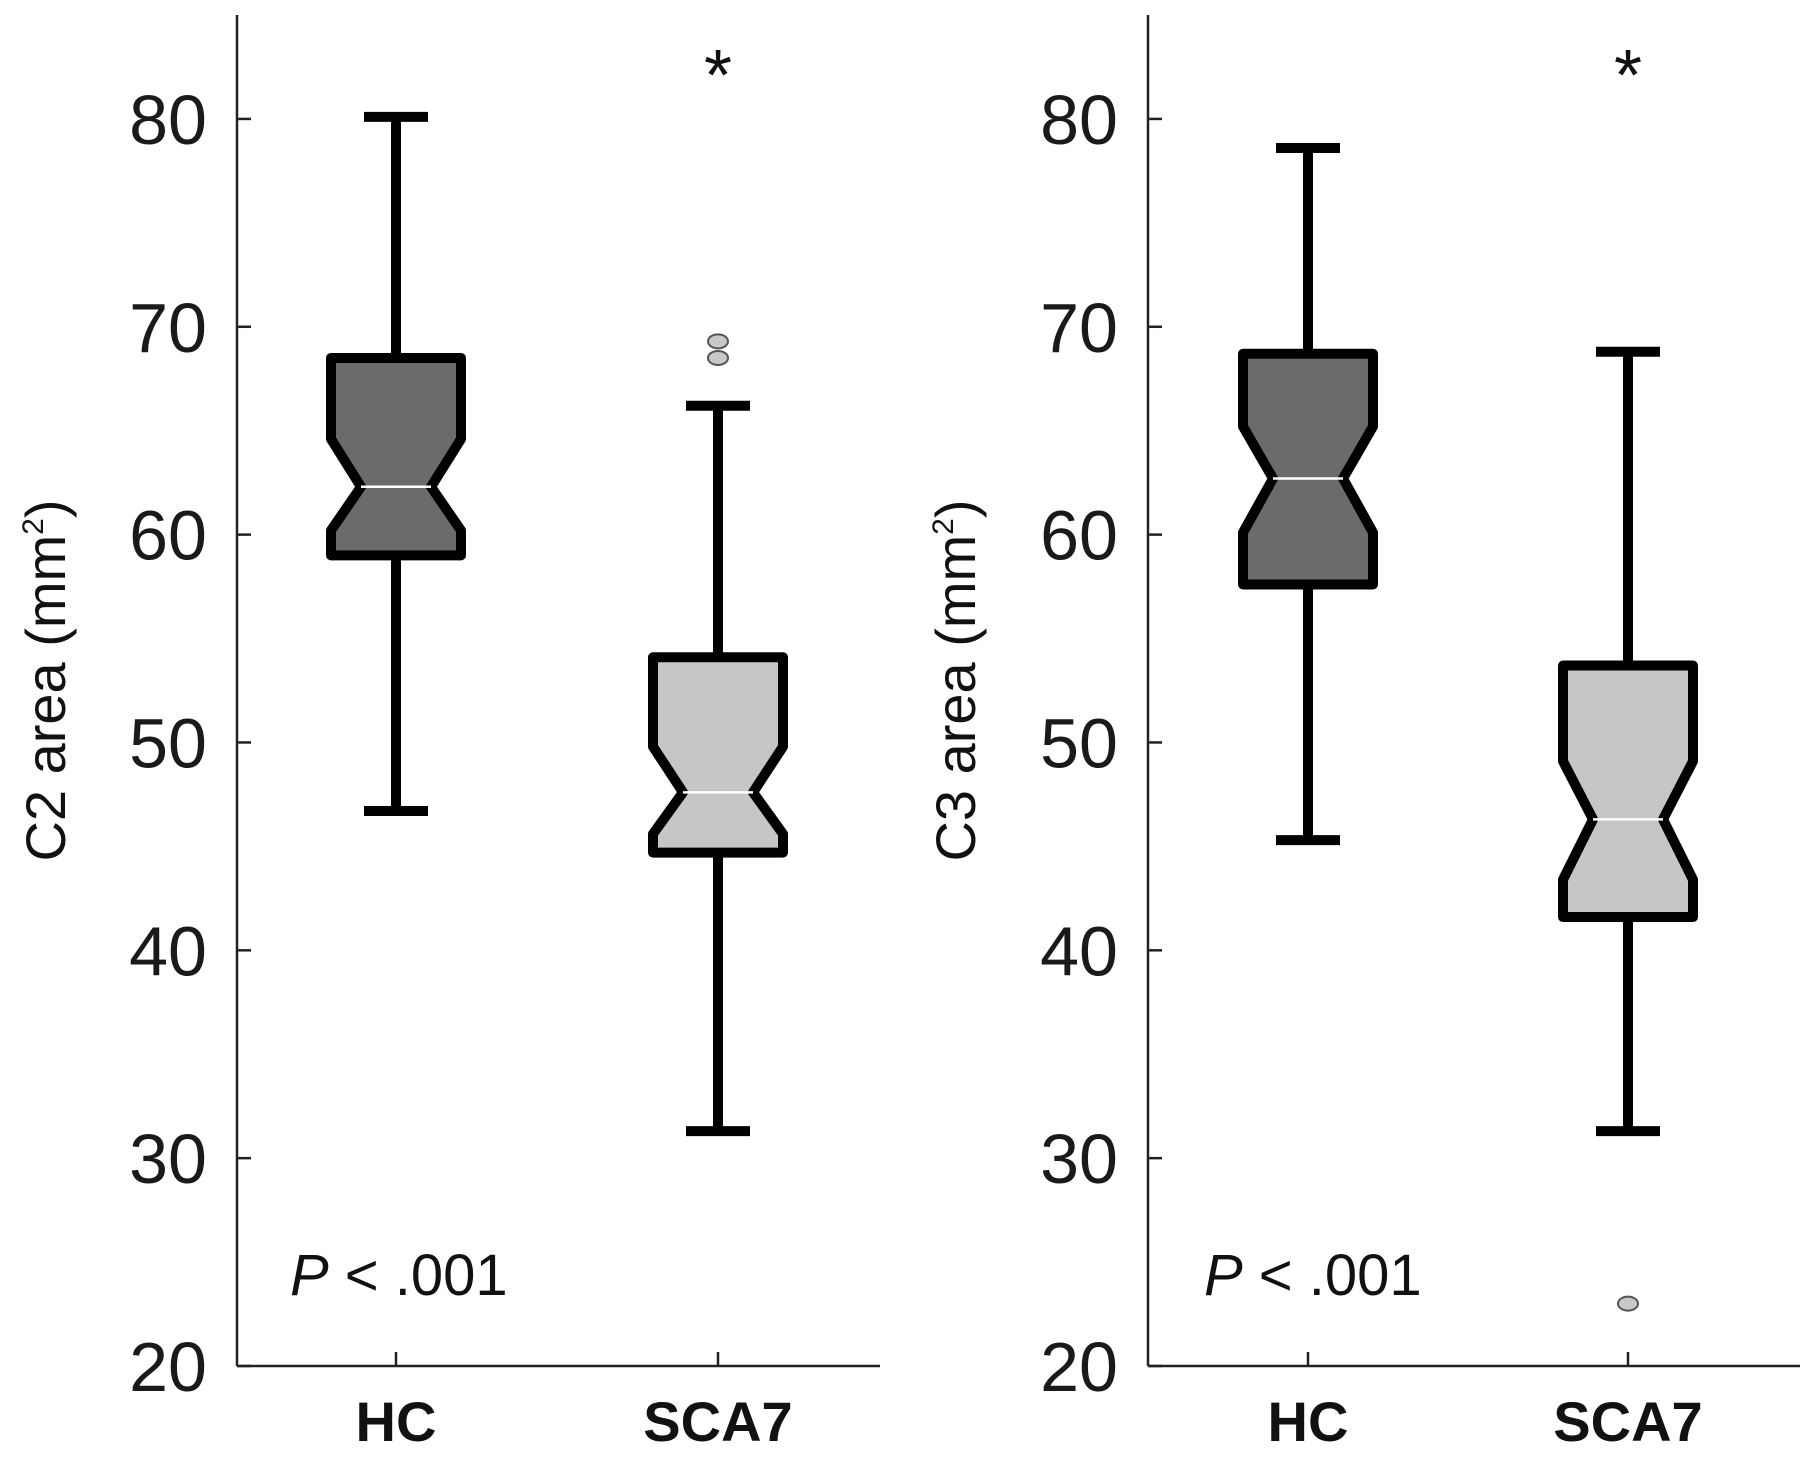 The height and width of the screenshot is (1468, 1800). Describe the element at coordinates (955, 698) in the screenshot. I see `y-axis-title-text: C3 area (mm` at that location.